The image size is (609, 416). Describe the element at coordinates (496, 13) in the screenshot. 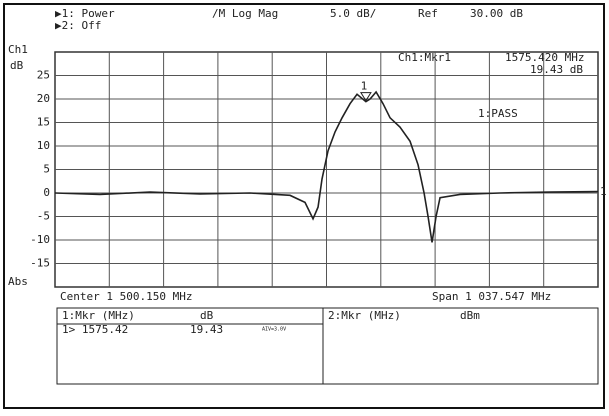

I see `ref-value: 30.00 dB` at that location.